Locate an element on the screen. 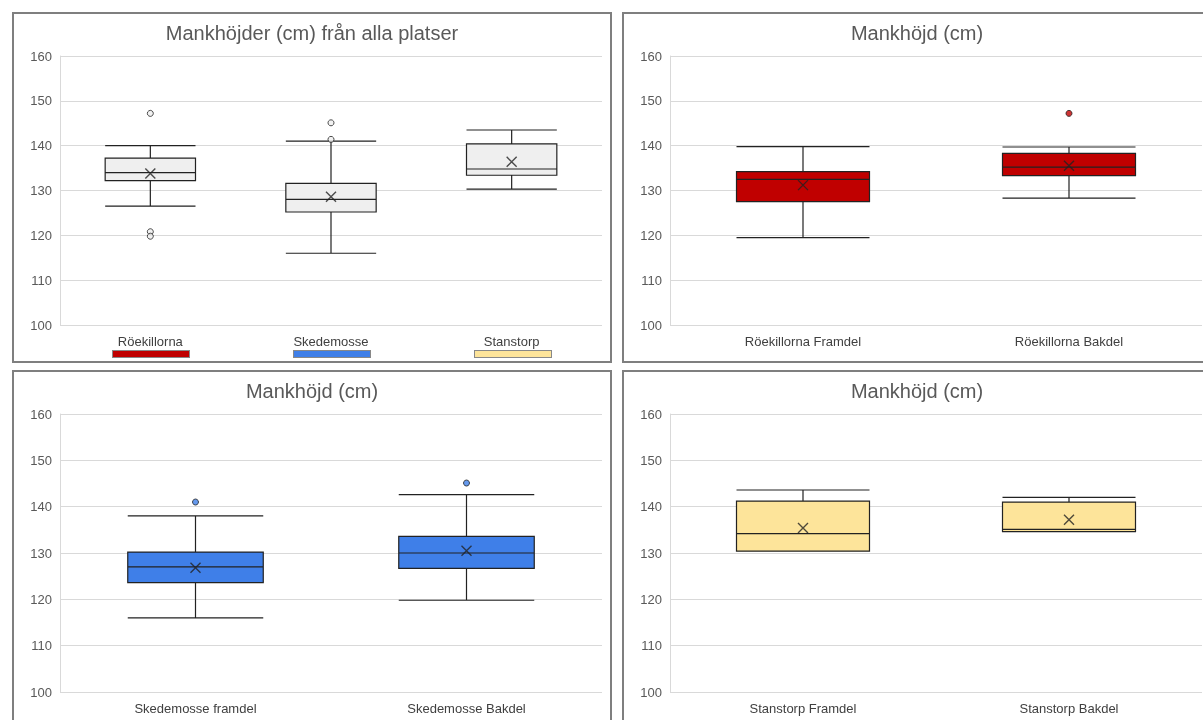  x-tick-label: Skedemosse Bakdel is located at coordinates (466, 708).